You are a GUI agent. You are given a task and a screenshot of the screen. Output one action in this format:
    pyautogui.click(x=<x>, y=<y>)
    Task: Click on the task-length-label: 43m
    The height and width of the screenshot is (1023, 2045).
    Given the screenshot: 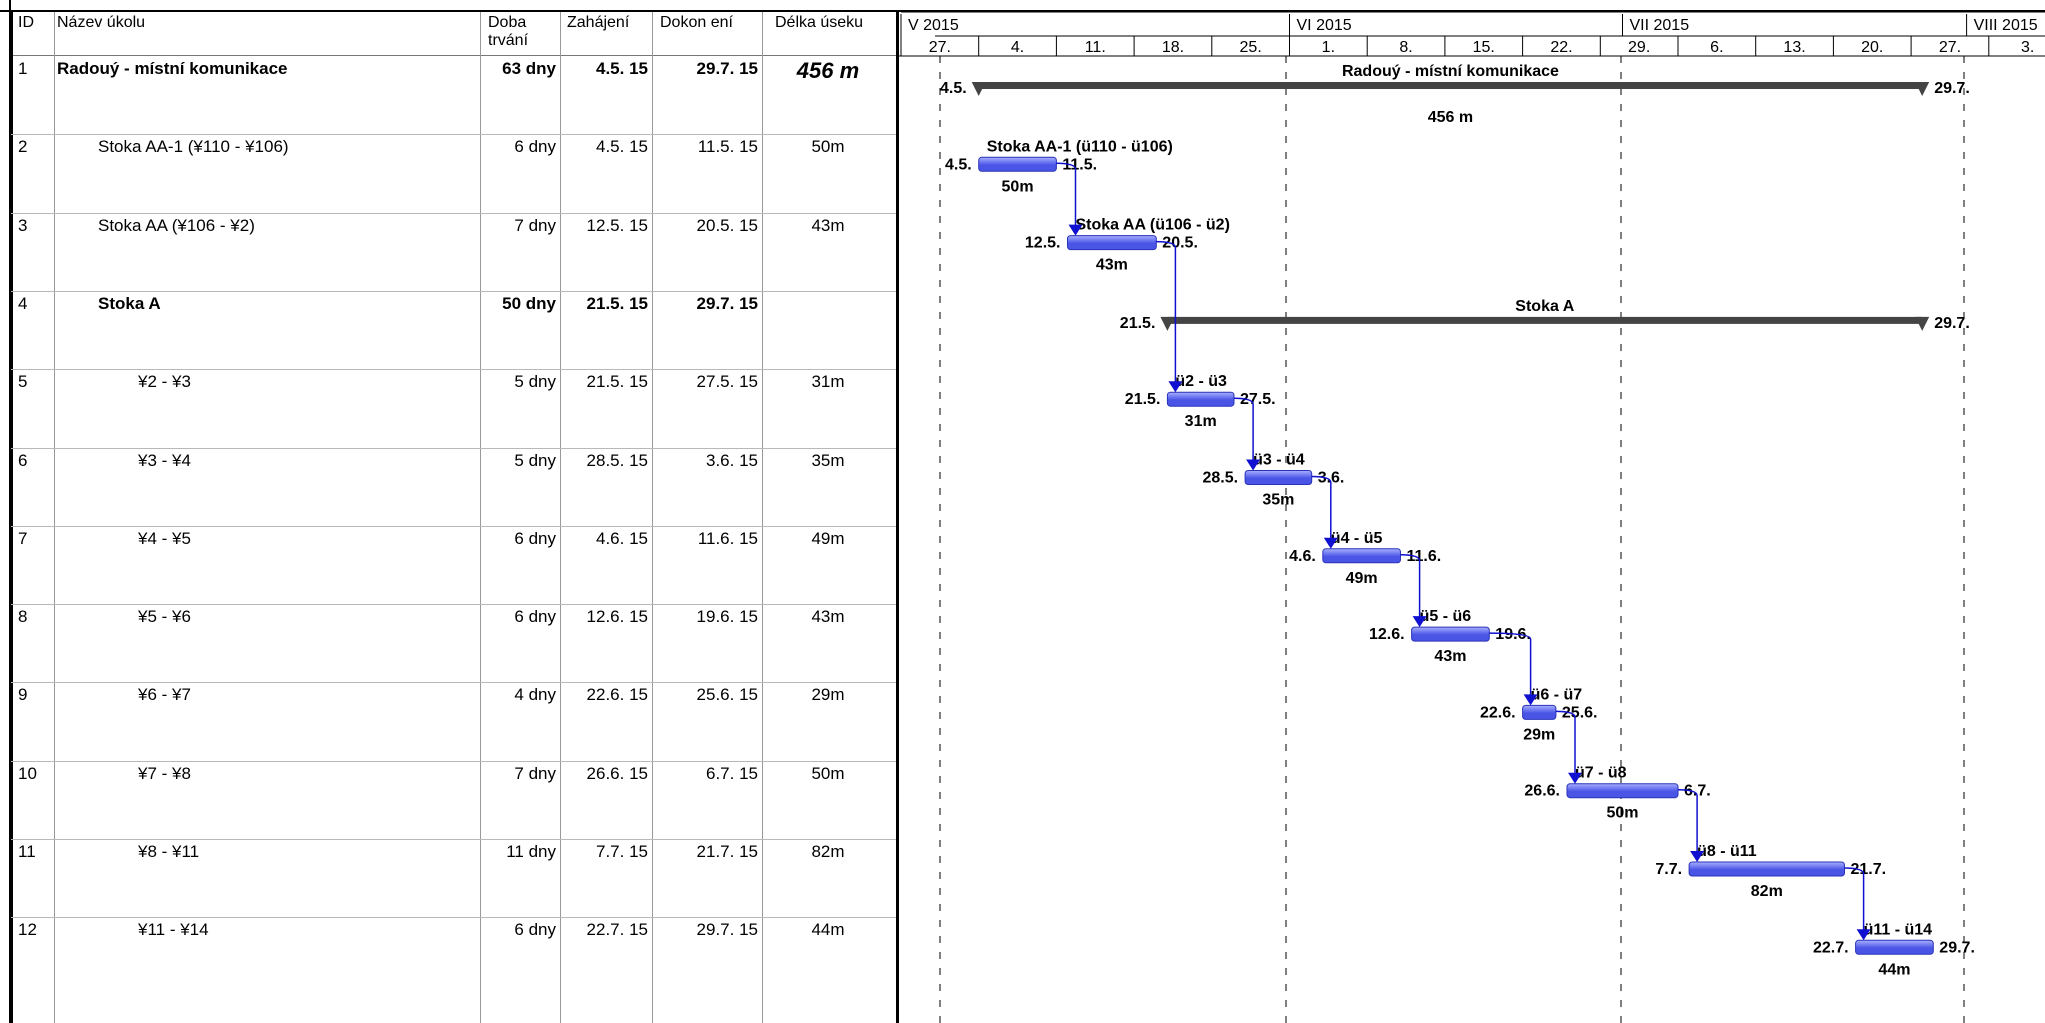 What is the action you would take?
    pyautogui.click(x=1450, y=656)
    